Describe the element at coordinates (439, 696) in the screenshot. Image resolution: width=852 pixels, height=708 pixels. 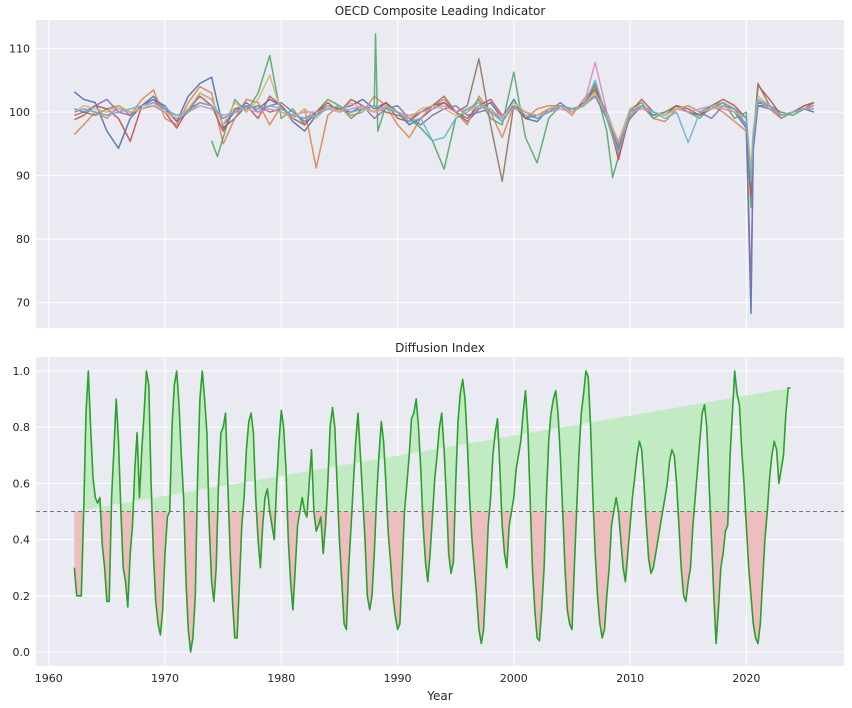
I see `diffusion-x-axis-label: Year` at that location.